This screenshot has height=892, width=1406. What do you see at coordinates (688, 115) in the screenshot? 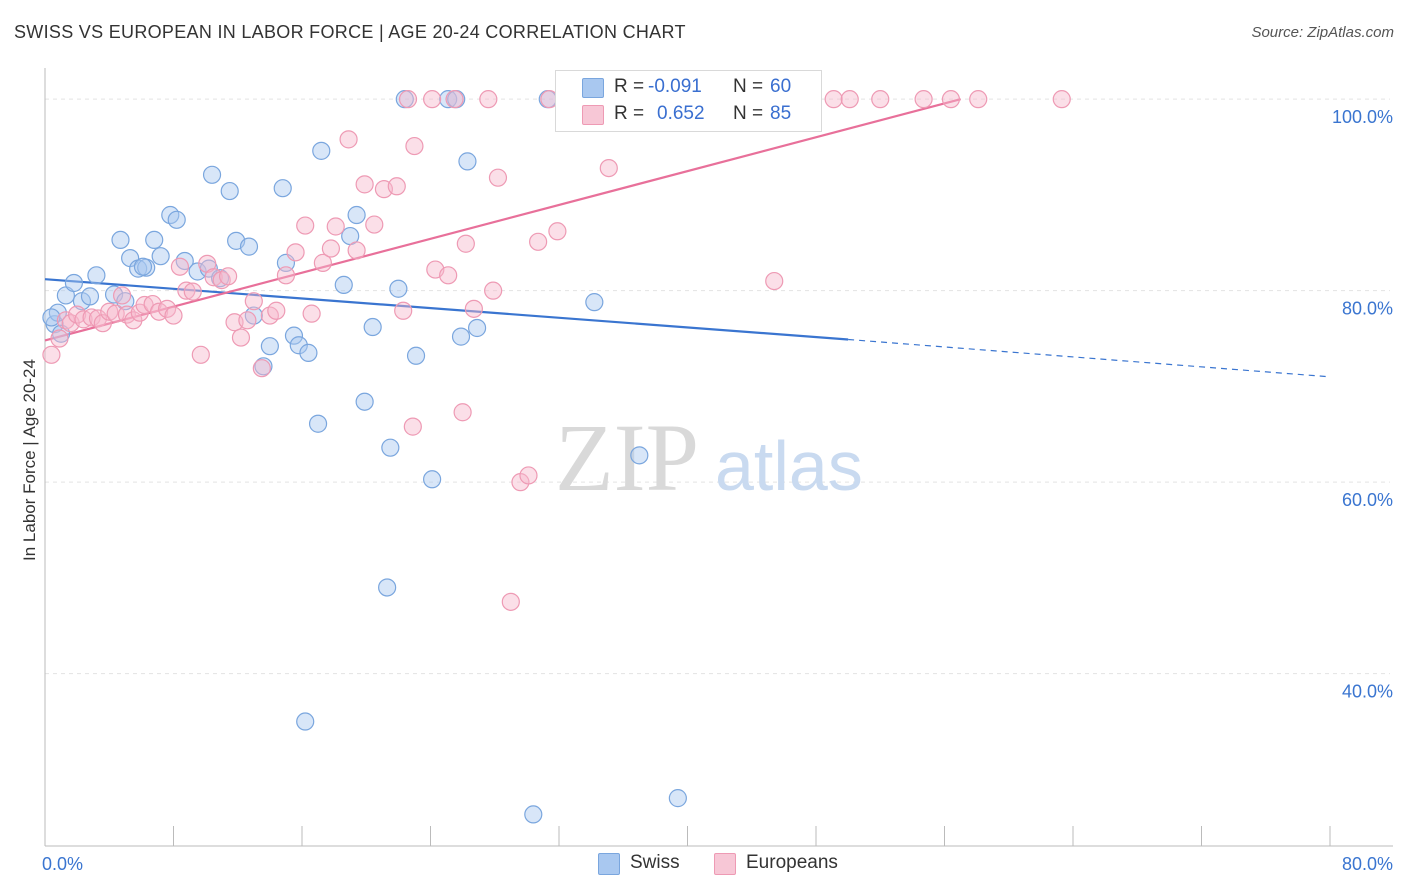
I see `legend-row-europeans: R = 0.652 N = 85` at bounding box center [688, 115].